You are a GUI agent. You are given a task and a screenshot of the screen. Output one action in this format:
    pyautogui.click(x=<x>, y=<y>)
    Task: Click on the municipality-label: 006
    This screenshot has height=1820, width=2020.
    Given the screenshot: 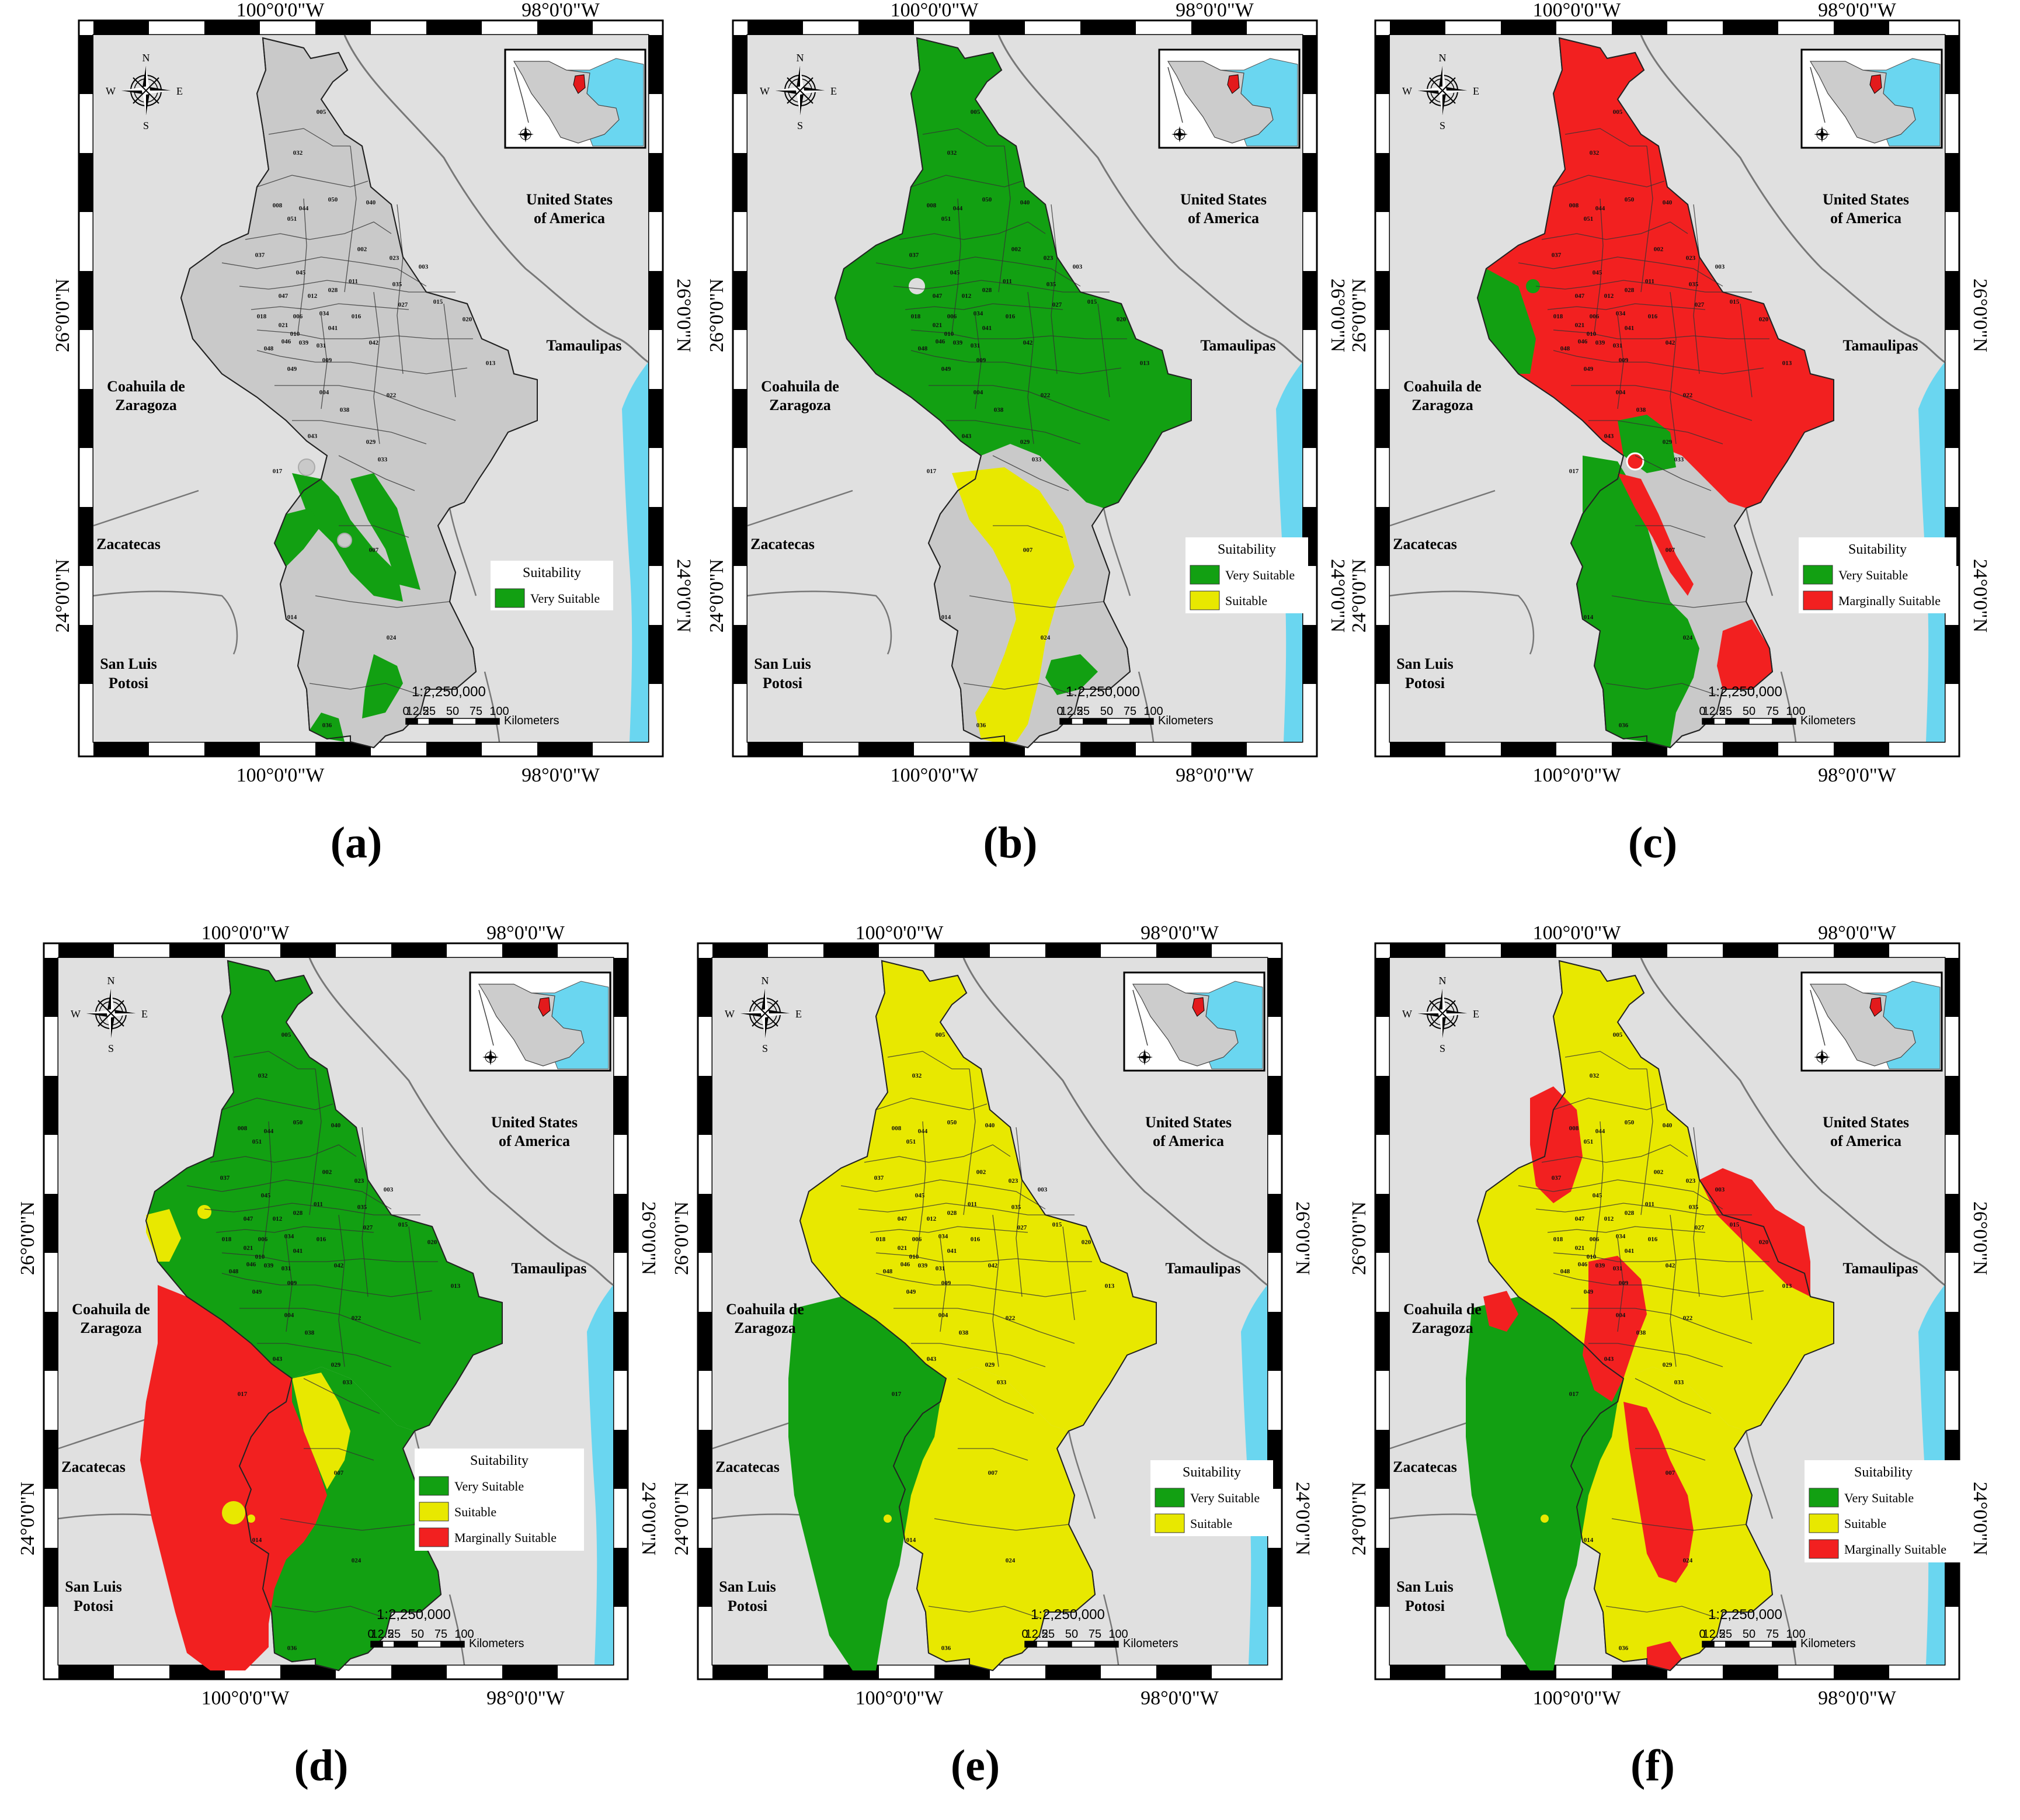 What is the action you would take?
    pyautogui.click(x=917, y=1239)
    